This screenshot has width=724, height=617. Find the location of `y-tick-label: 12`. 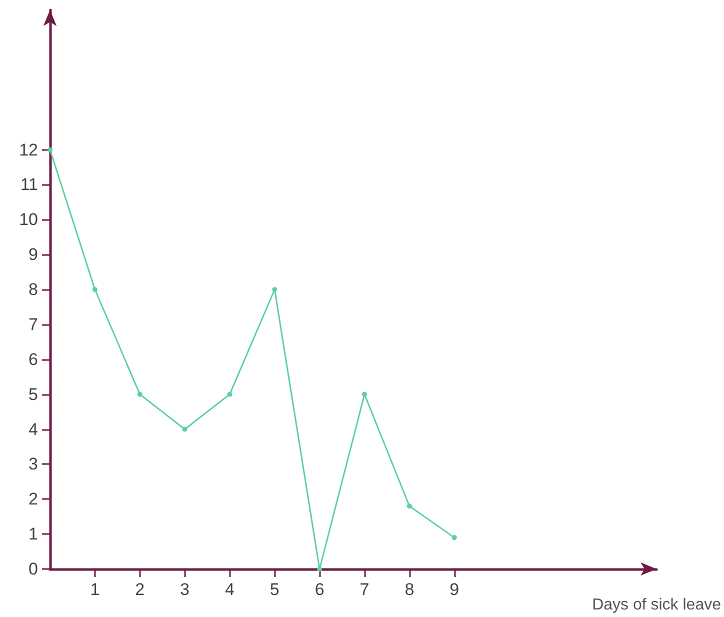

y-tick-label: 12 is located at coordinates (28, 150).